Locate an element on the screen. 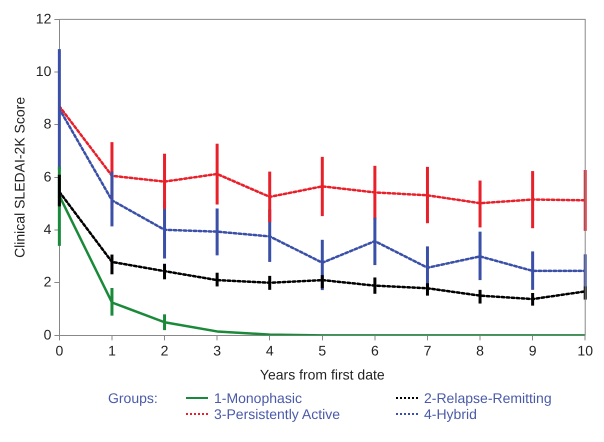 Image resolution: width=604 pixels, height=442 pixels. y-tick-label: 8 is located at coordinates (48, 124).